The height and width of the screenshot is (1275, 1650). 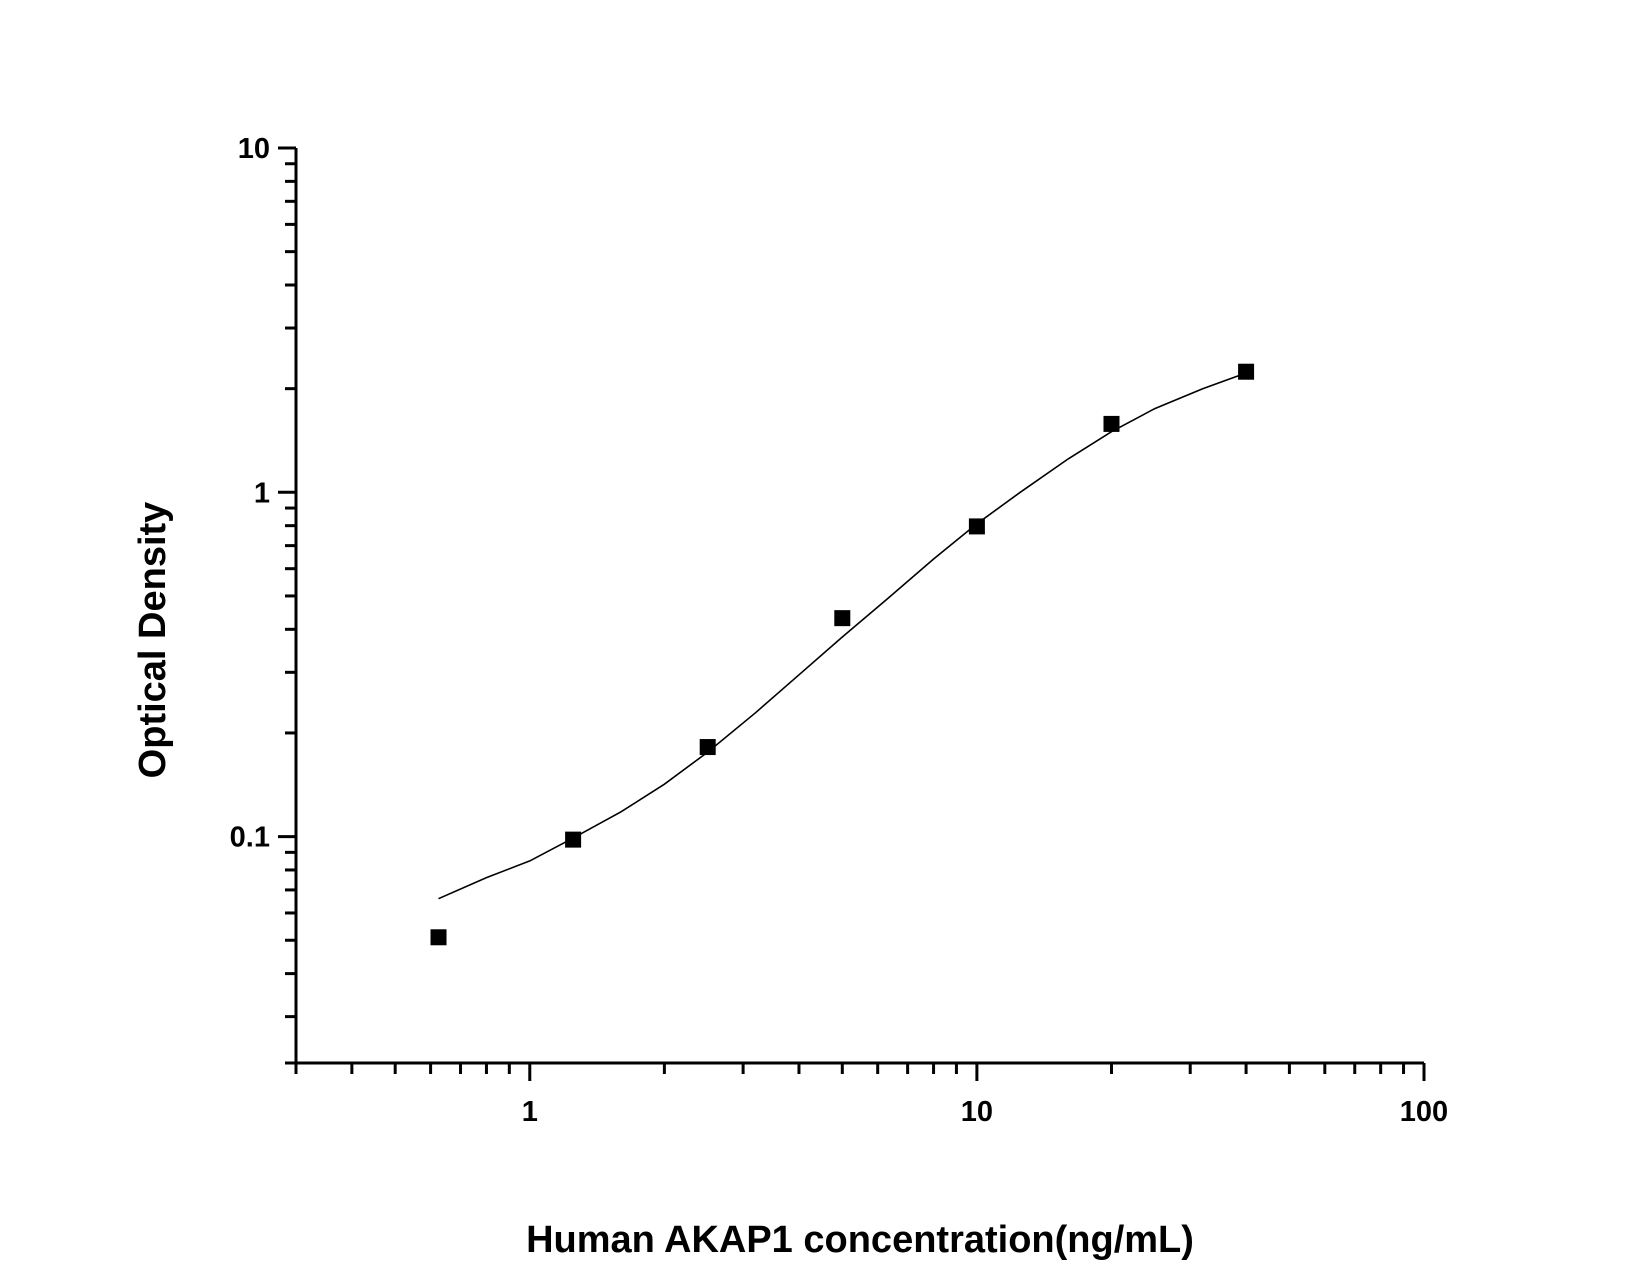 What do you see at coordinates (977, 1112) in the screenshot?
I see `x-tick-label: 10` at bounding box center [977, 1112].